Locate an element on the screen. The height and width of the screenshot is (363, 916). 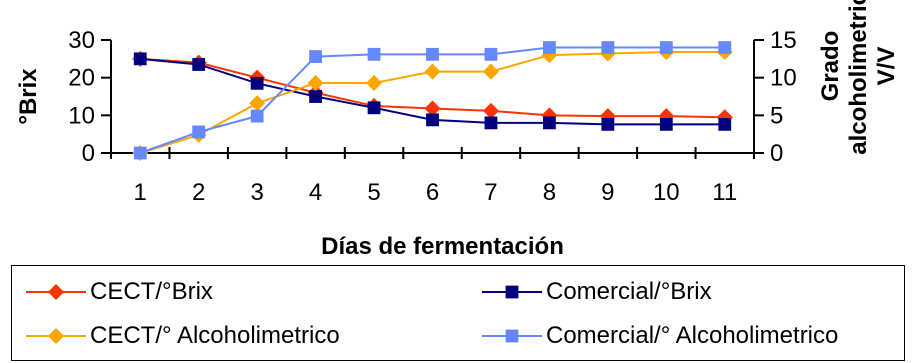
y-left-tick-label: 0 is located at coordinates (88, 153).